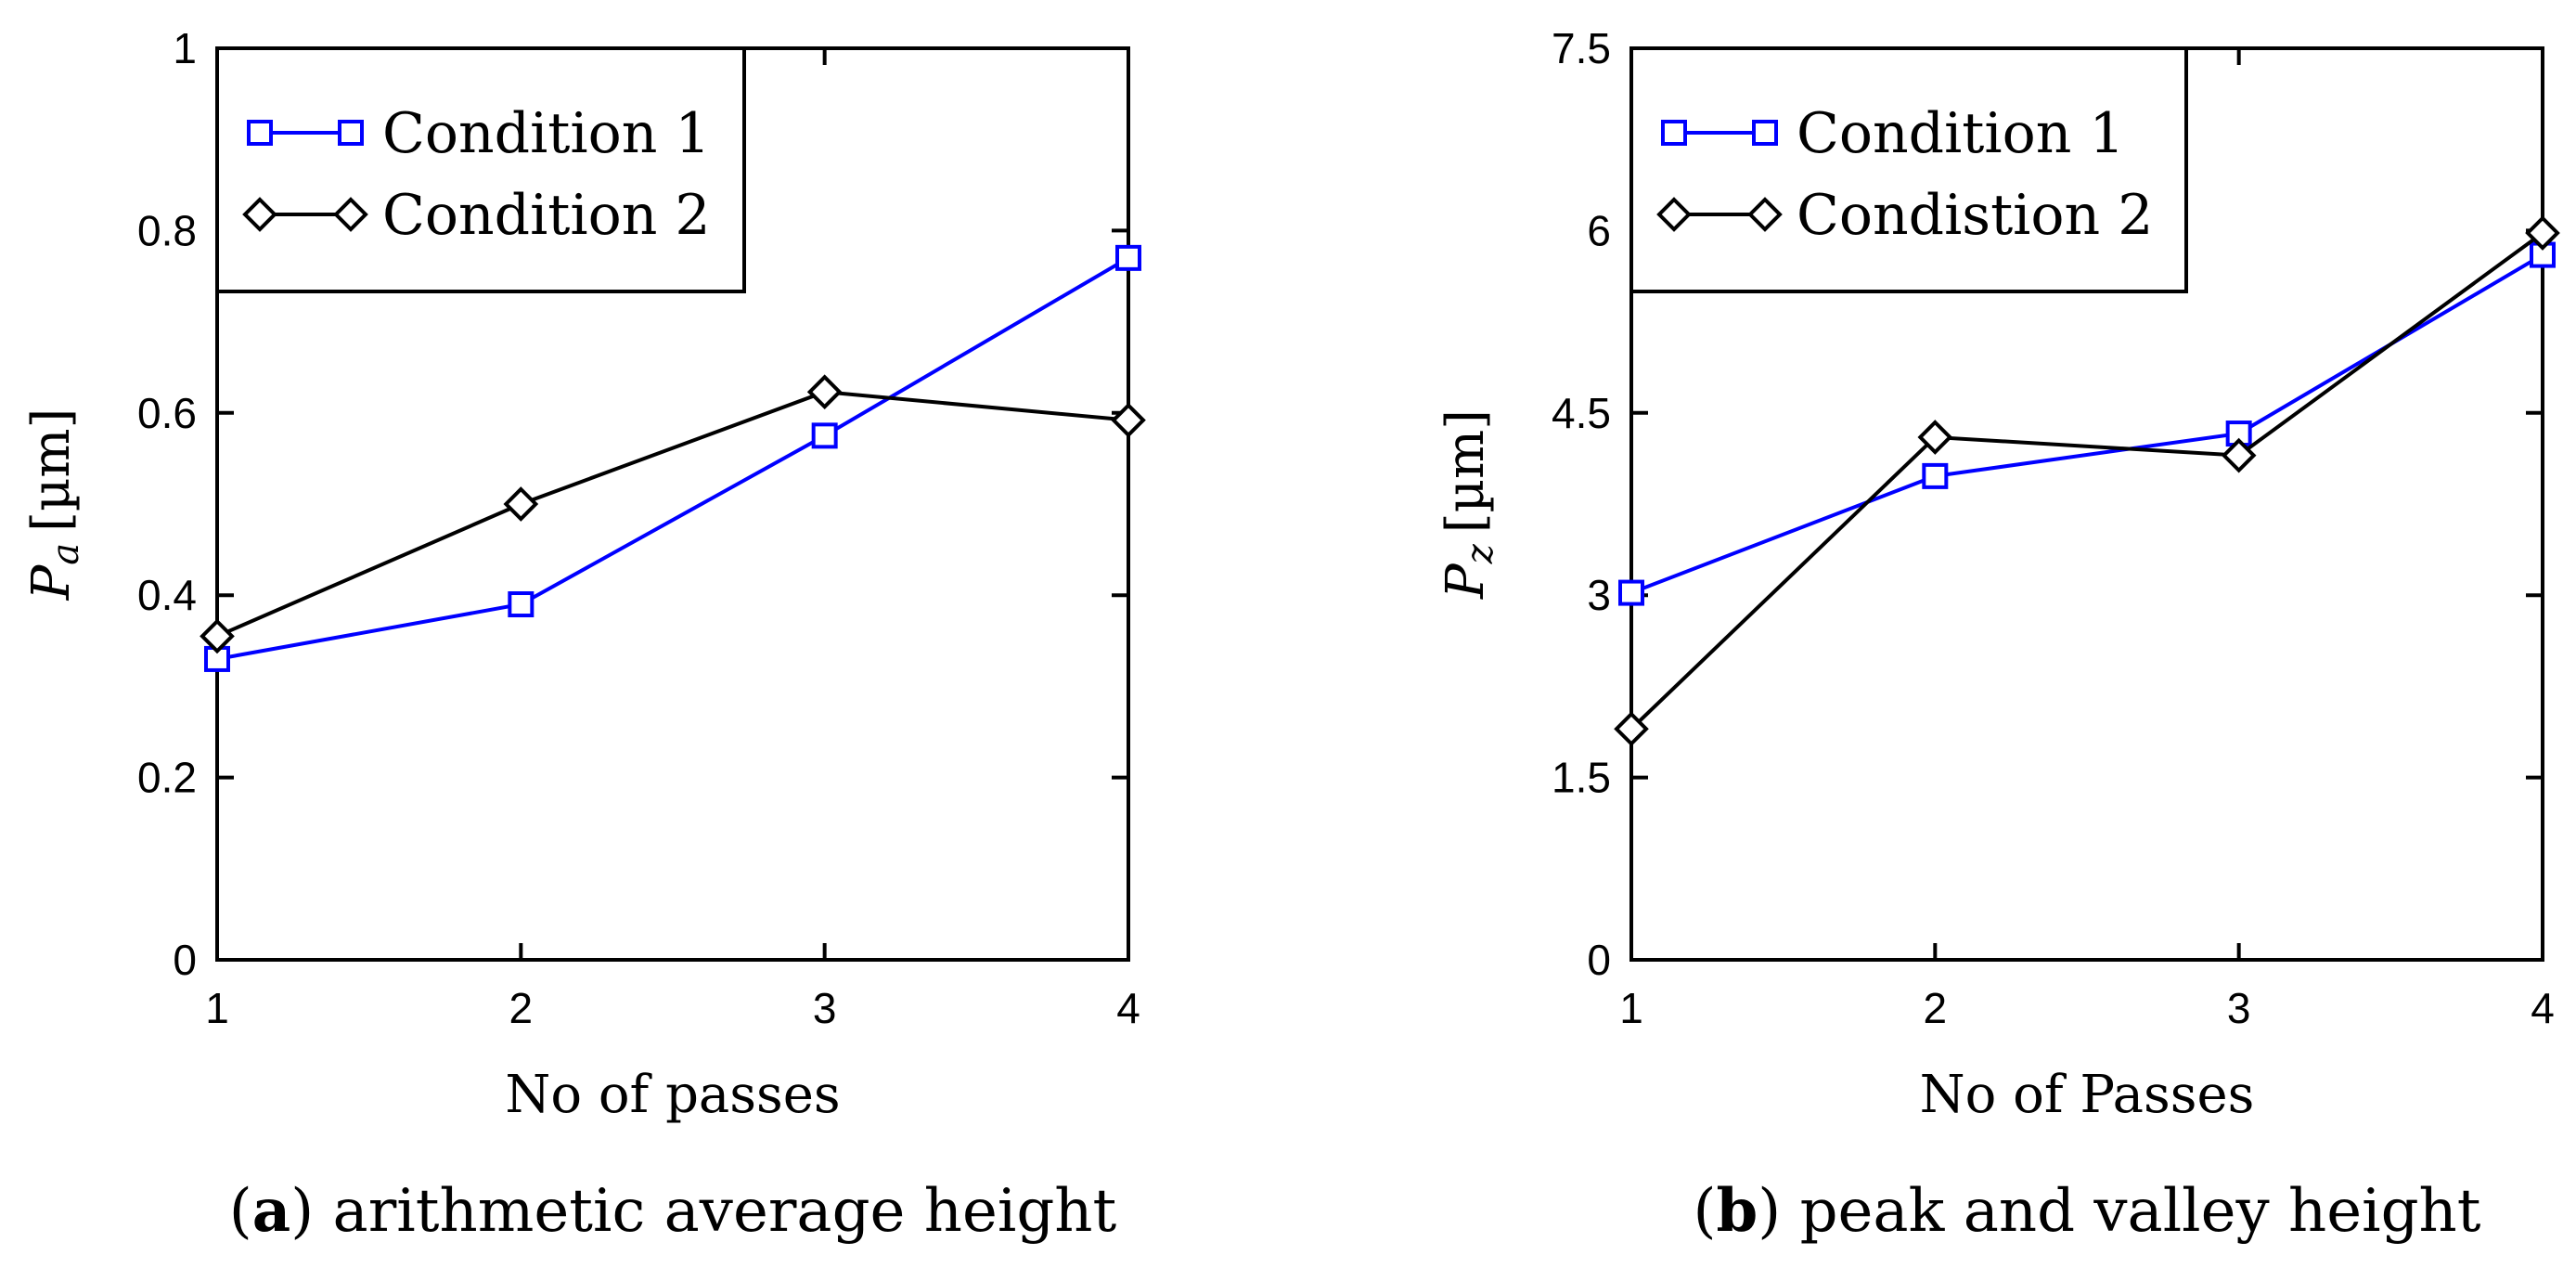 The width and height of the screenshot is (2576, 1268). What do you see at coordinates (1936, 1008) in the screenshot?
I see `b-xtick-label: 2` at bounding box center [1936, 1008].